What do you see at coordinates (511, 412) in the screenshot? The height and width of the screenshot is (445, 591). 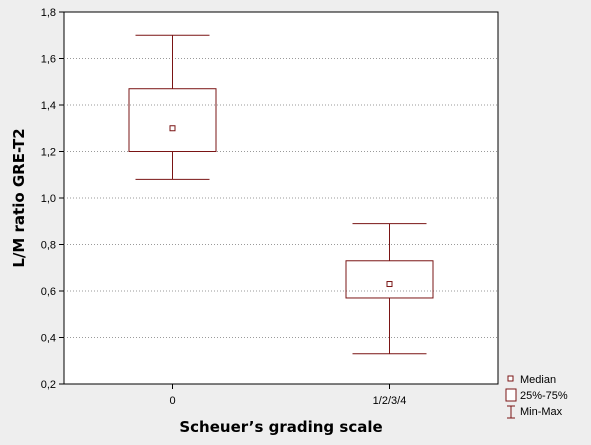 I see `legend-minmax-icon` at bounding box center [511, 412].